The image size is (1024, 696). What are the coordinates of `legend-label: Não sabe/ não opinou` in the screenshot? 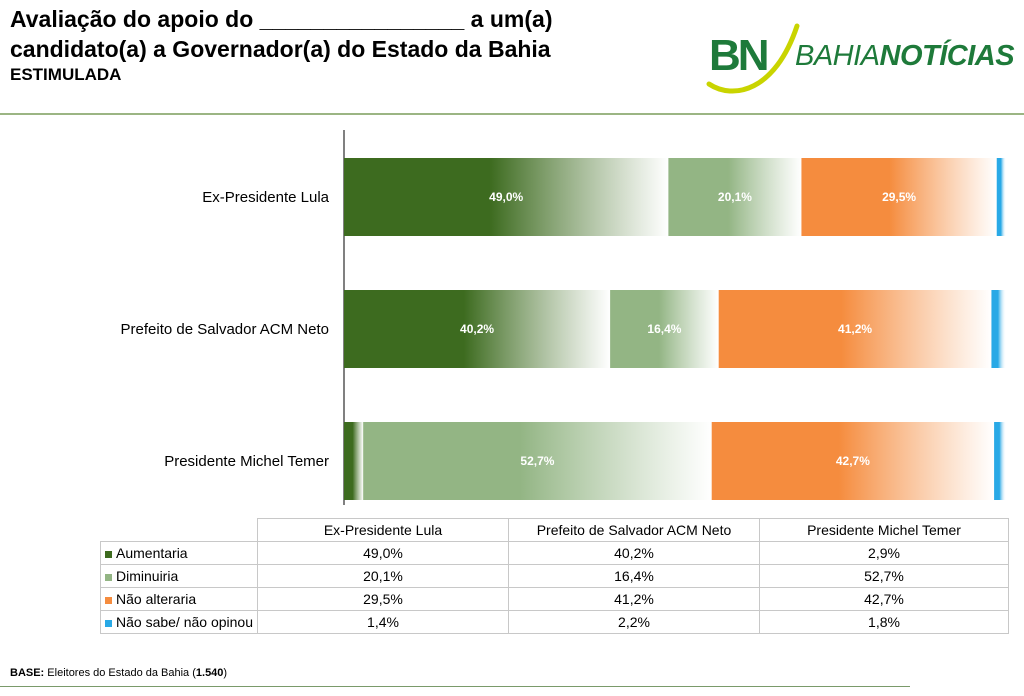 It's located at (184, 622).